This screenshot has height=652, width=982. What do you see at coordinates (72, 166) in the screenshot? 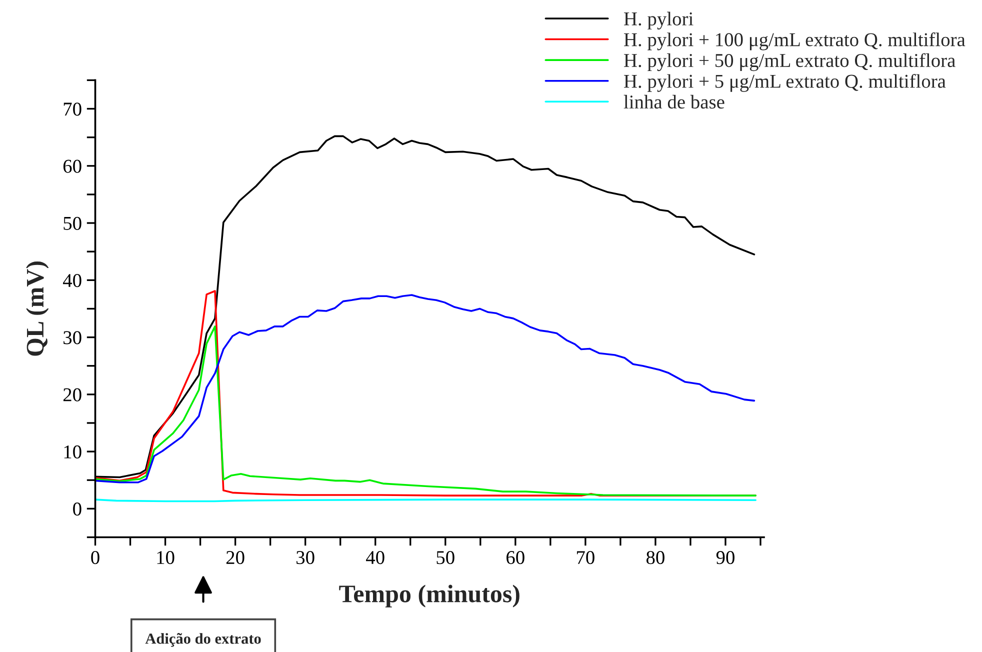
I see `y-tick-label: 60` at bounding box center [72, 166].